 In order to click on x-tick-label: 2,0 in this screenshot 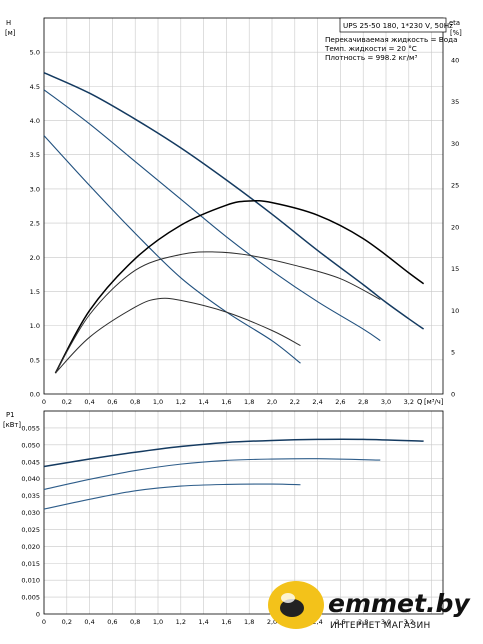, I will do `click(272, 402)`.